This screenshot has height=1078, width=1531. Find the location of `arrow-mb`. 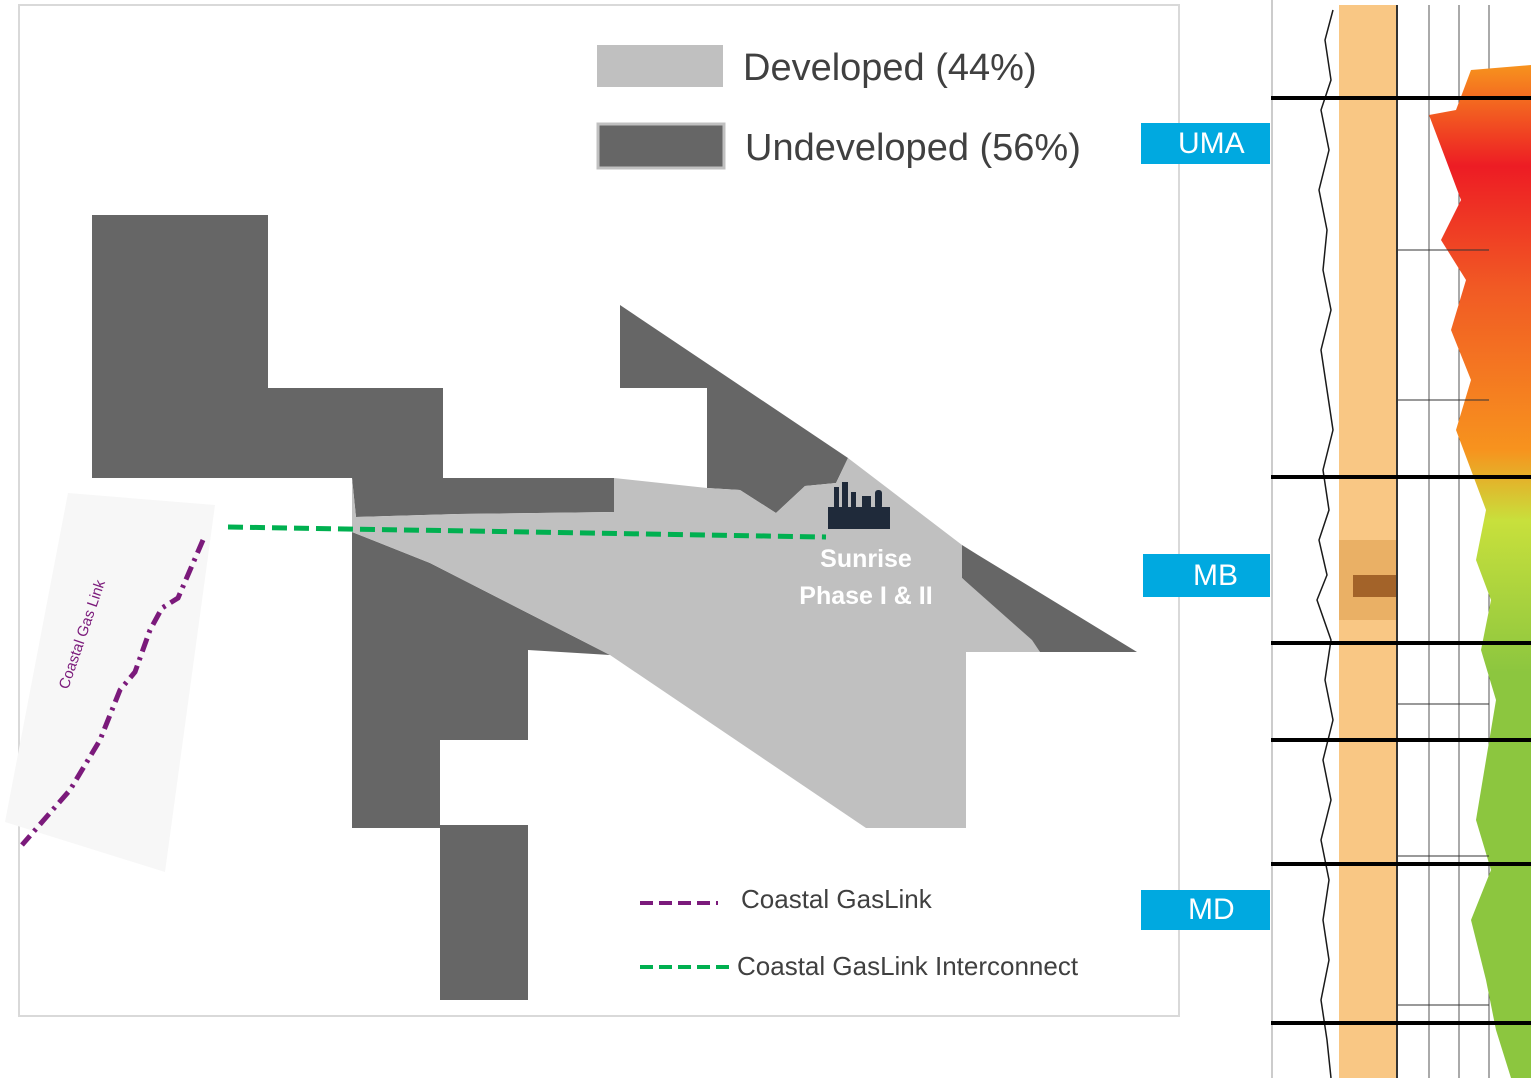

arrow-mb is located at coordinates (1206, 575).